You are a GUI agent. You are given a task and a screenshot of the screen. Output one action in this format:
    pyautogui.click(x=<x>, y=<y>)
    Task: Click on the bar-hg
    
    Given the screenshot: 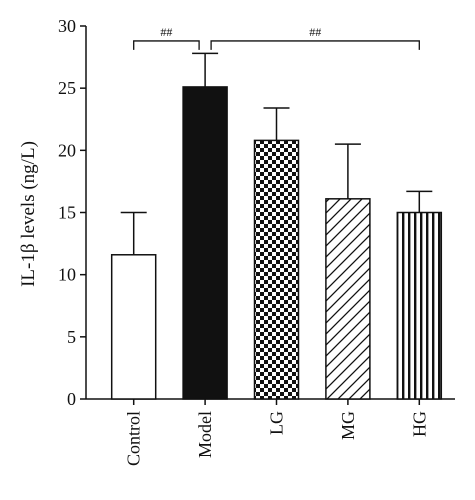 What is the action you would take?
    pyautogui.click(x=419, y=305)
    